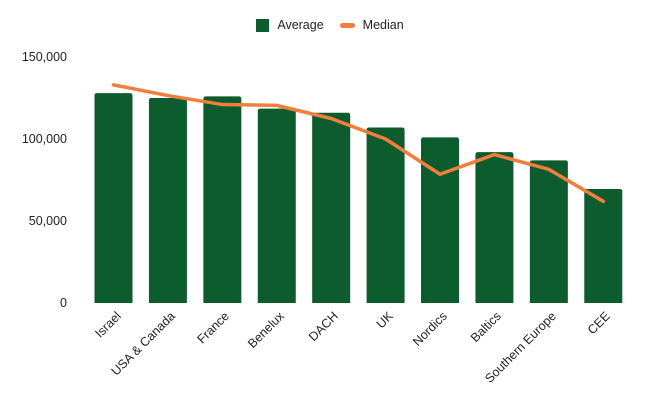 Image resolution: width=660 pixels, height=408 pixels. Describe the element at coordinates (494, 227) in the screenshot. I see `bar-baltics` at that location.